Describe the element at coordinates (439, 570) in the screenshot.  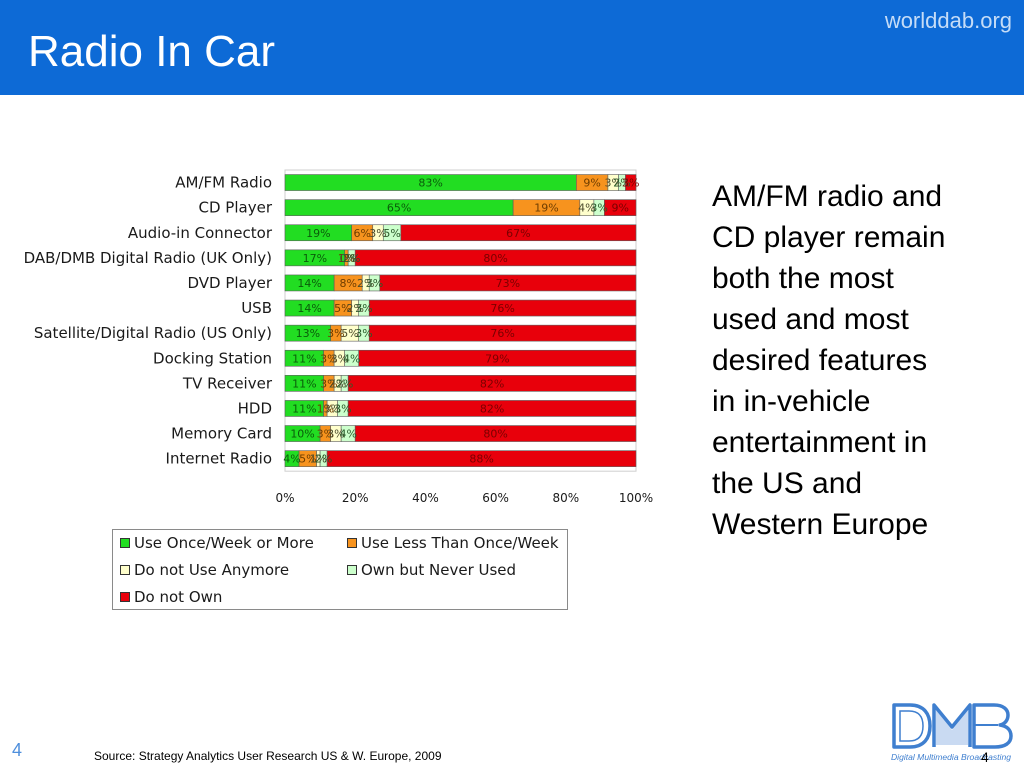
I see `legend-label: Own but Never Used` at that location.